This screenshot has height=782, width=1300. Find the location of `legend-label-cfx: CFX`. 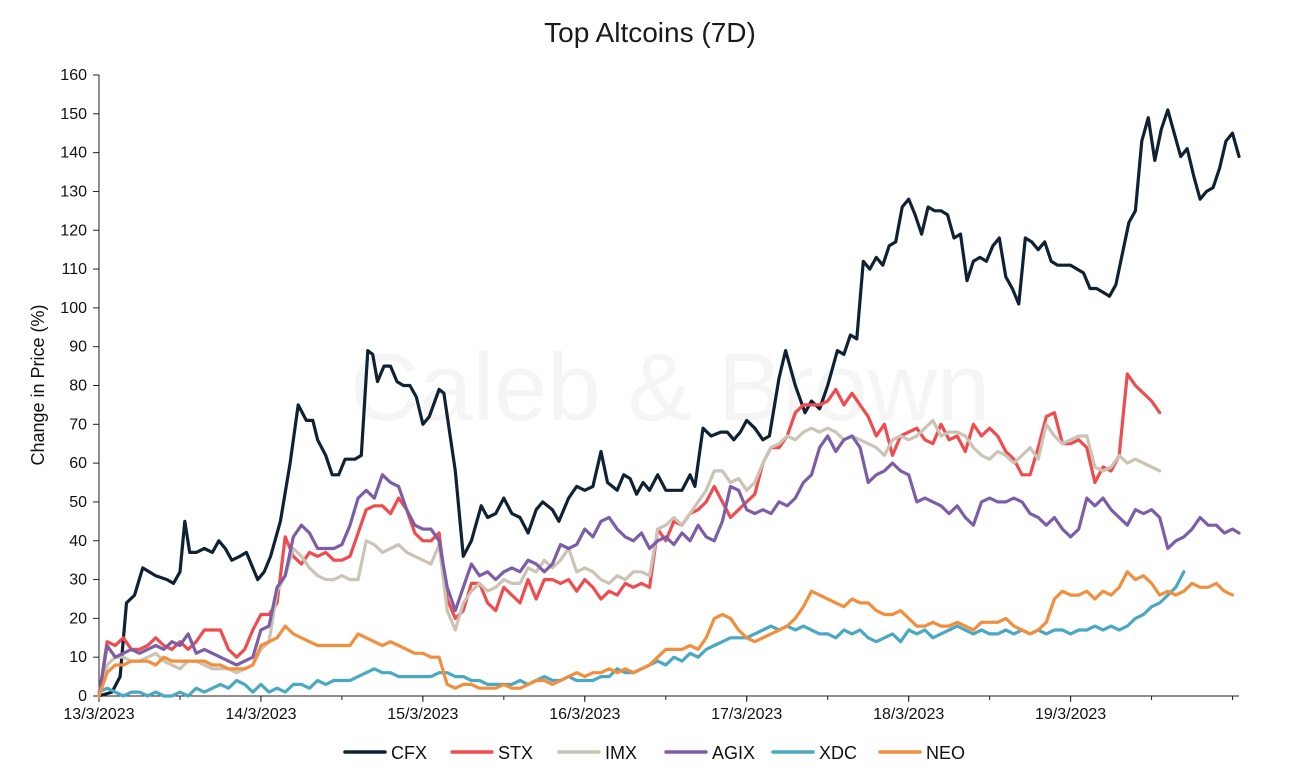

legend-label-cfx: CFX is located at coordinates (409, 753).